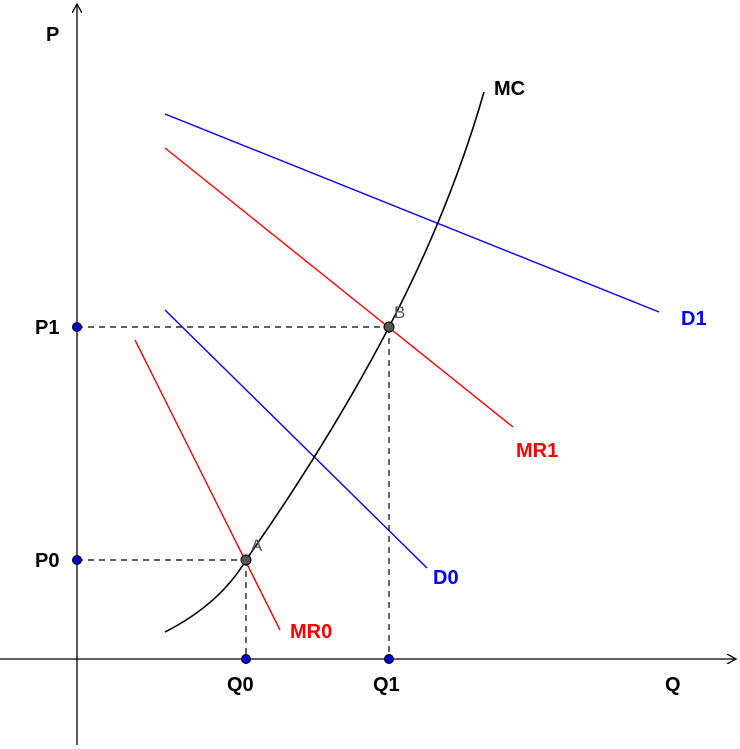 Image resolution: width=740 pixels, height=749 pixels. What do you see at coordinates (311, 632) in the screenshot?
I see `mr0-label: MR0` at bounding box center [311, 632].